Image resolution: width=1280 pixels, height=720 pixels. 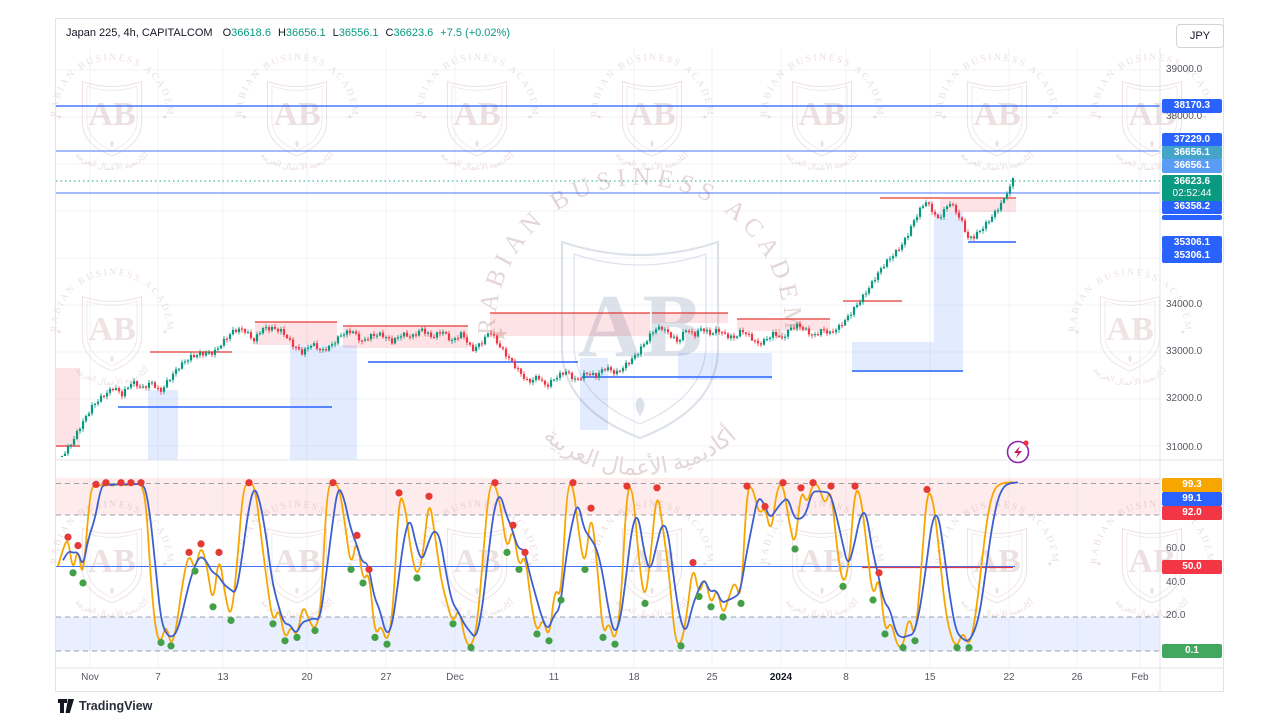 I want to click on osc-value-label: 99.1, so click(x=1192, y=499).